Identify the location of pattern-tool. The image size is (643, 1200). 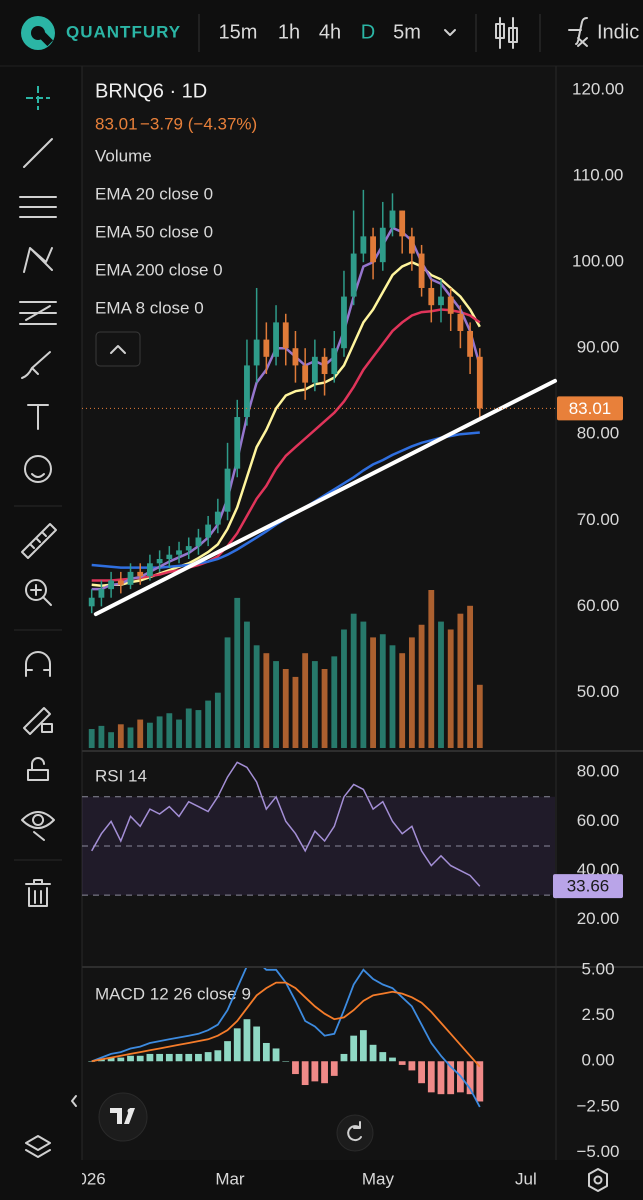
(38, 260).